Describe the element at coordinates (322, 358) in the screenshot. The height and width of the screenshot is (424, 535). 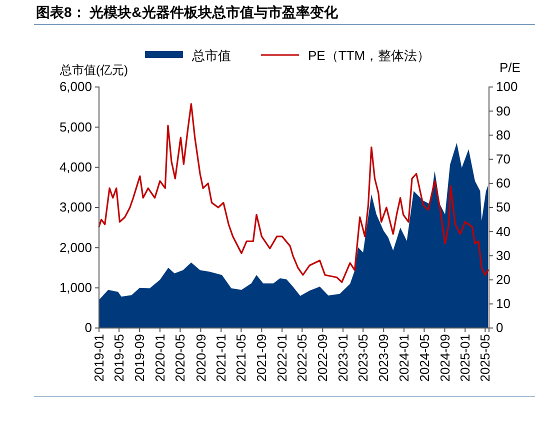
I see `x-tick-label: 2022-09` at that location.